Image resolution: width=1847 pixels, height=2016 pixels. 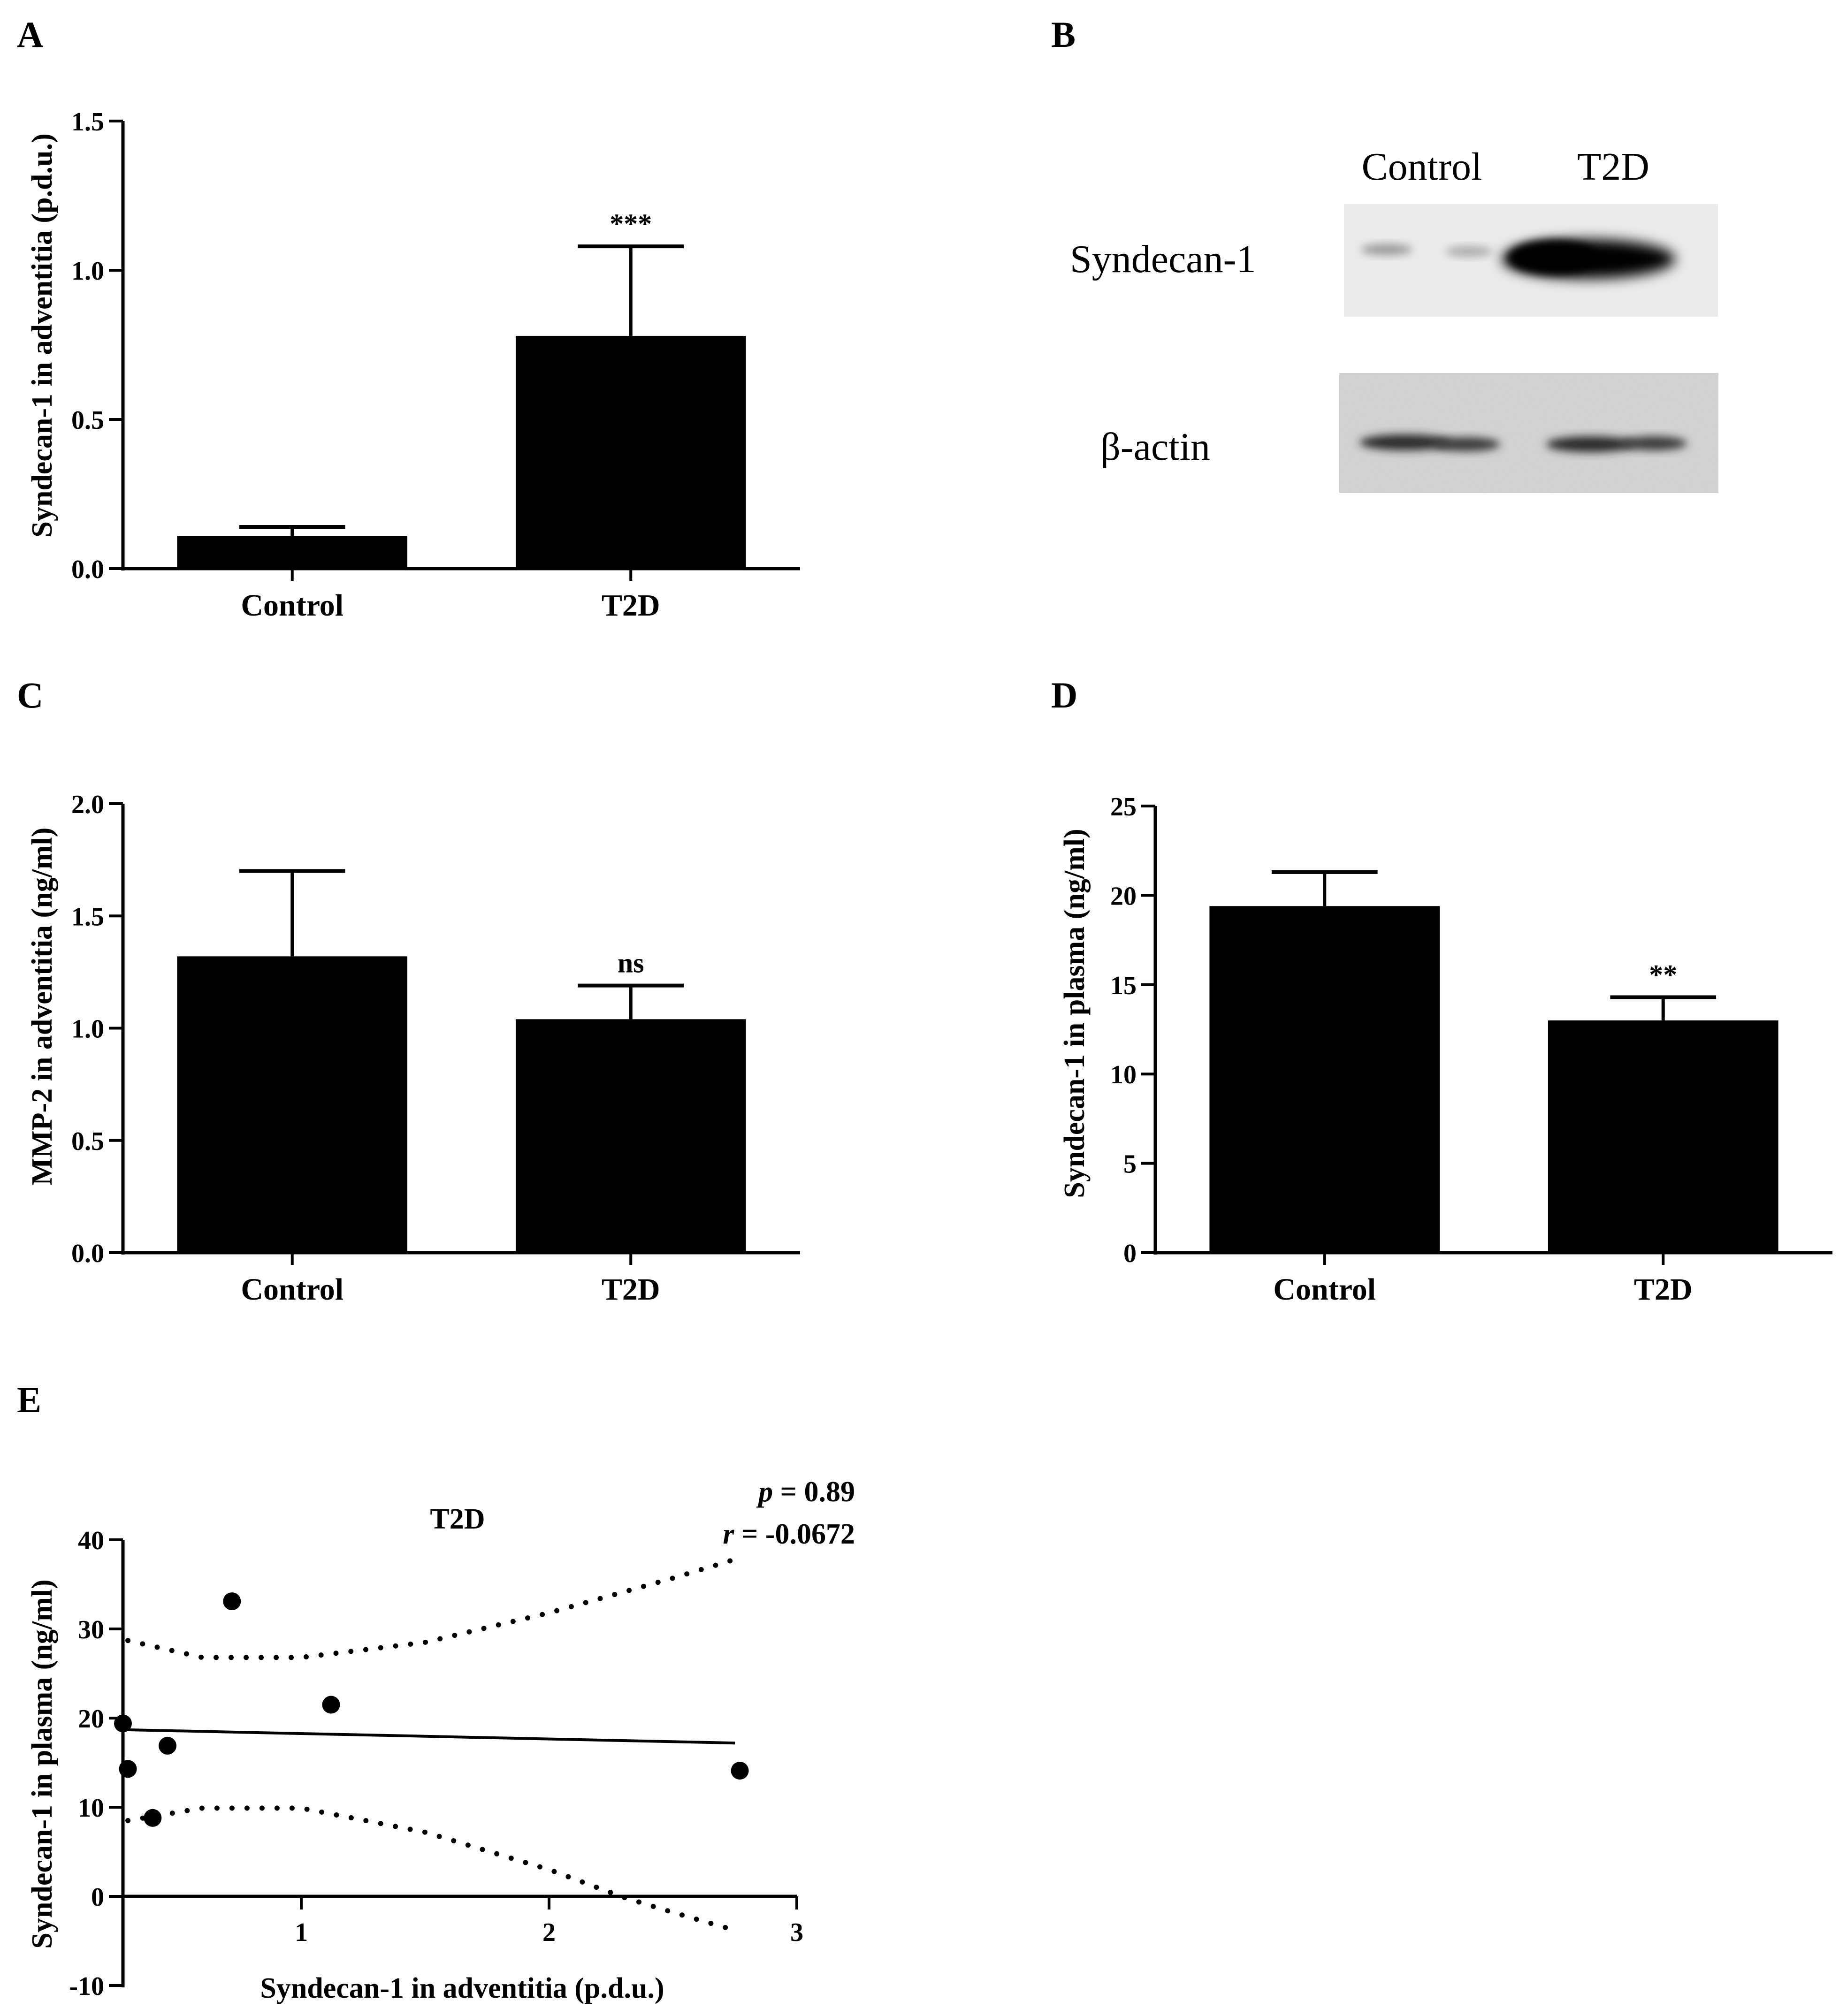 I want to click on panel-c-y-tick-label: 1.0, so click(x=87, y=1029).